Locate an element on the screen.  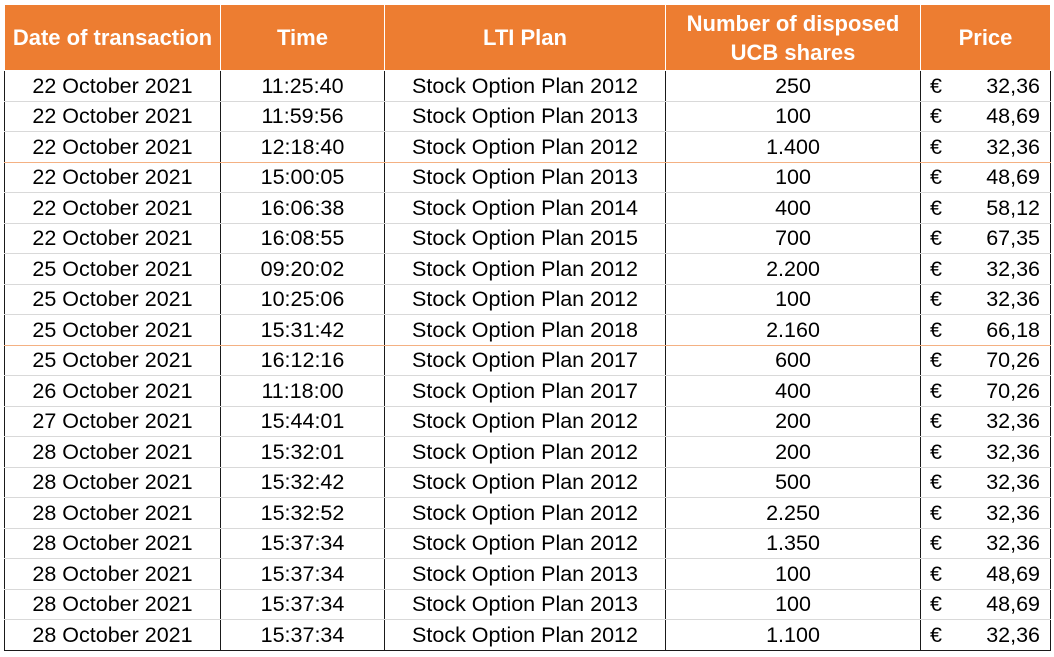
header-number-line2: UCB shares is located at coordinates (793, 52).